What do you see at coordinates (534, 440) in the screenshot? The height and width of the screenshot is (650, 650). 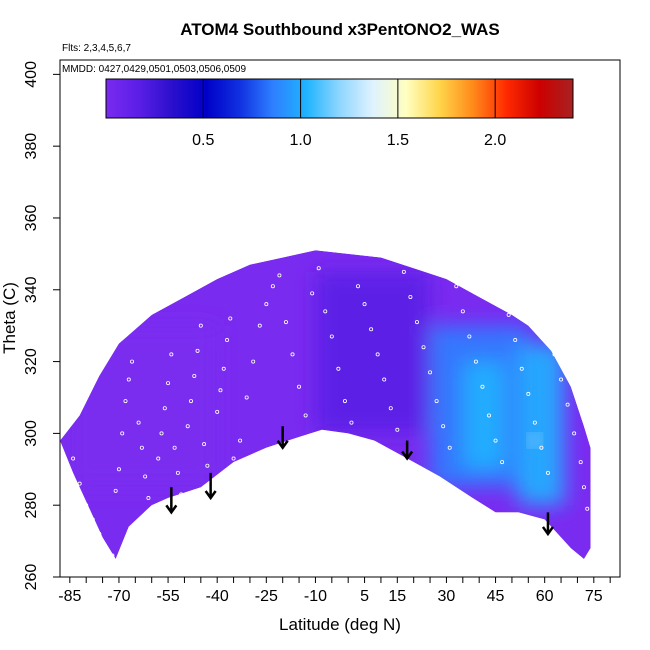 I see `field-highlight` at bounding box center [534, 440].